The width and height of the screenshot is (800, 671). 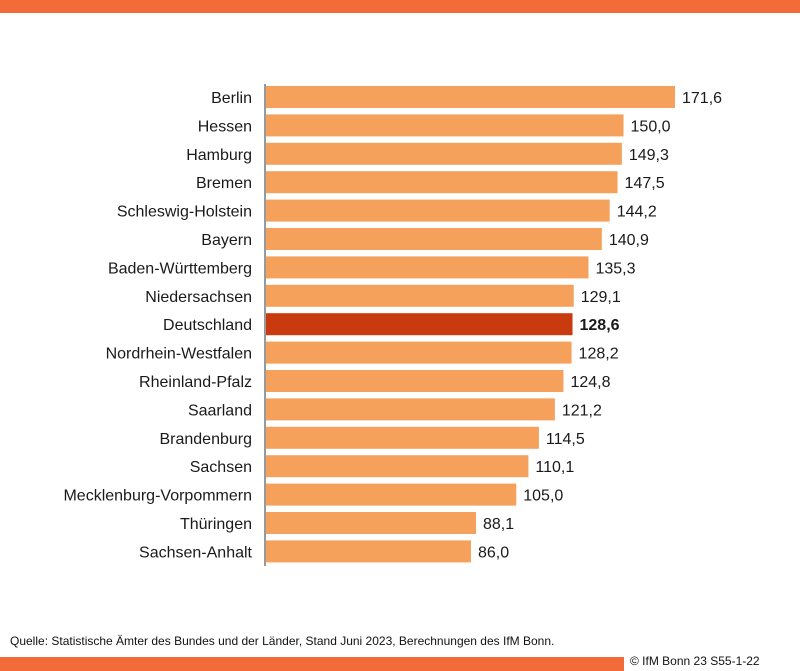 I want to click on value-label-bremen: 147,5, so click(x=645, y=183).